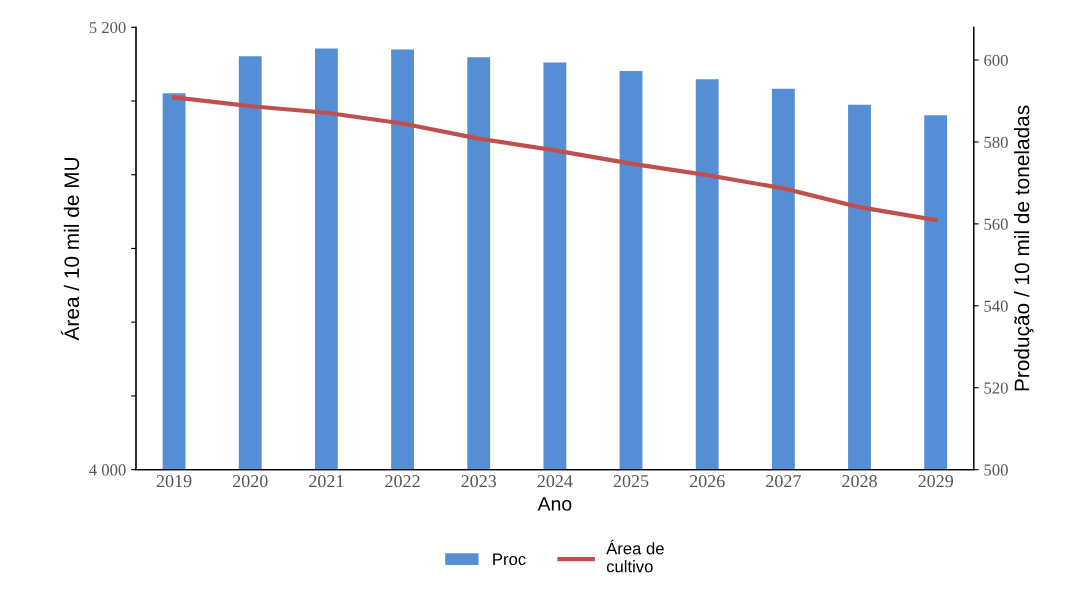 The height and width of the screenshot is (606, 1088). I want to click on x-tick-label: 2024, so click(555, 481).